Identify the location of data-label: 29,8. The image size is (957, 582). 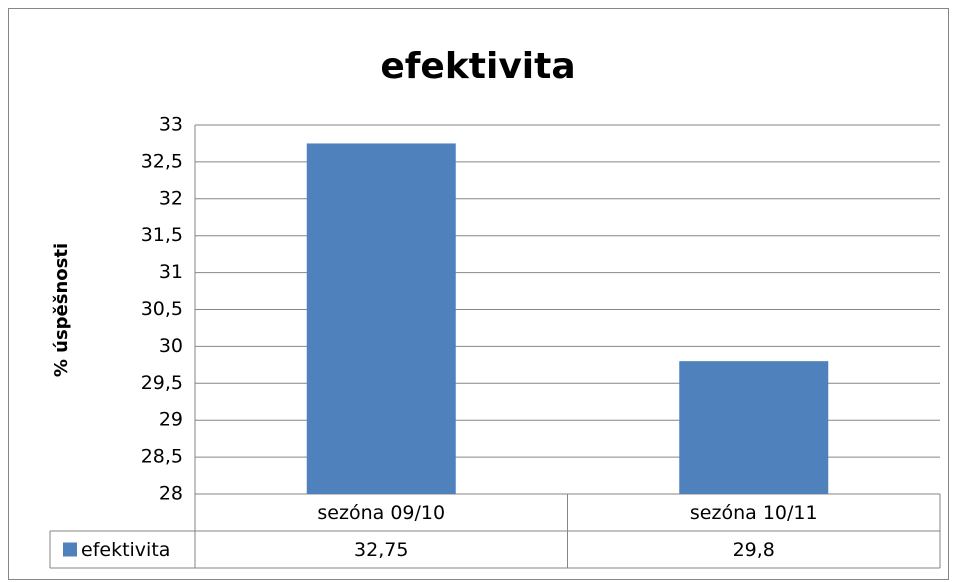
(754, 550).